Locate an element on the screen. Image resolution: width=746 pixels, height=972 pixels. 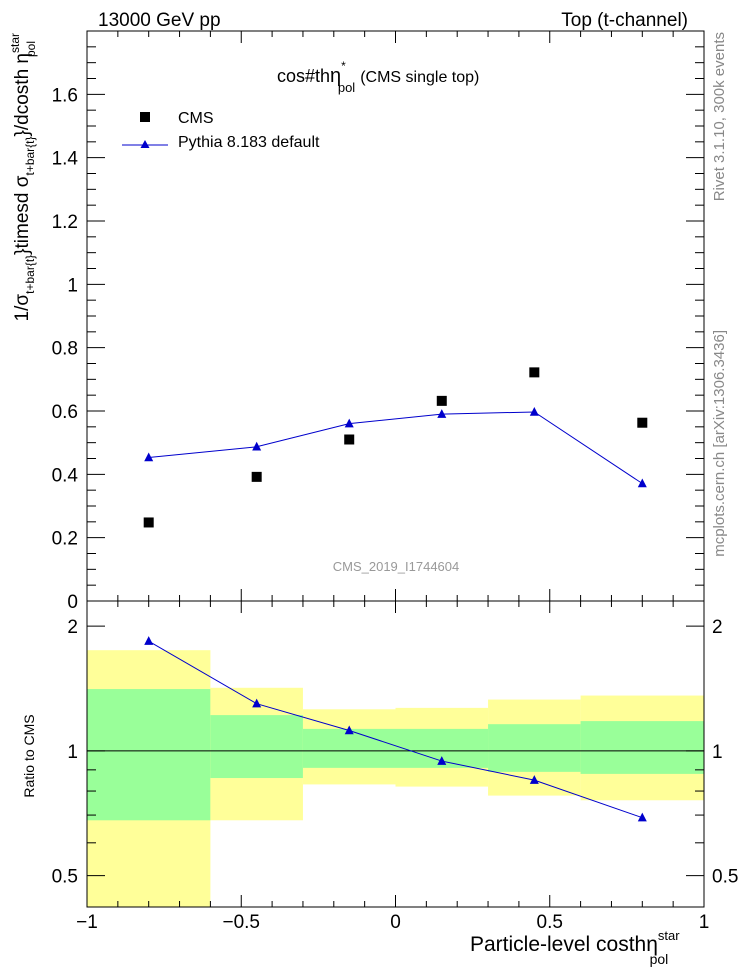
main-y-tick-label: 1.4 is located at coordinates (65, 159).